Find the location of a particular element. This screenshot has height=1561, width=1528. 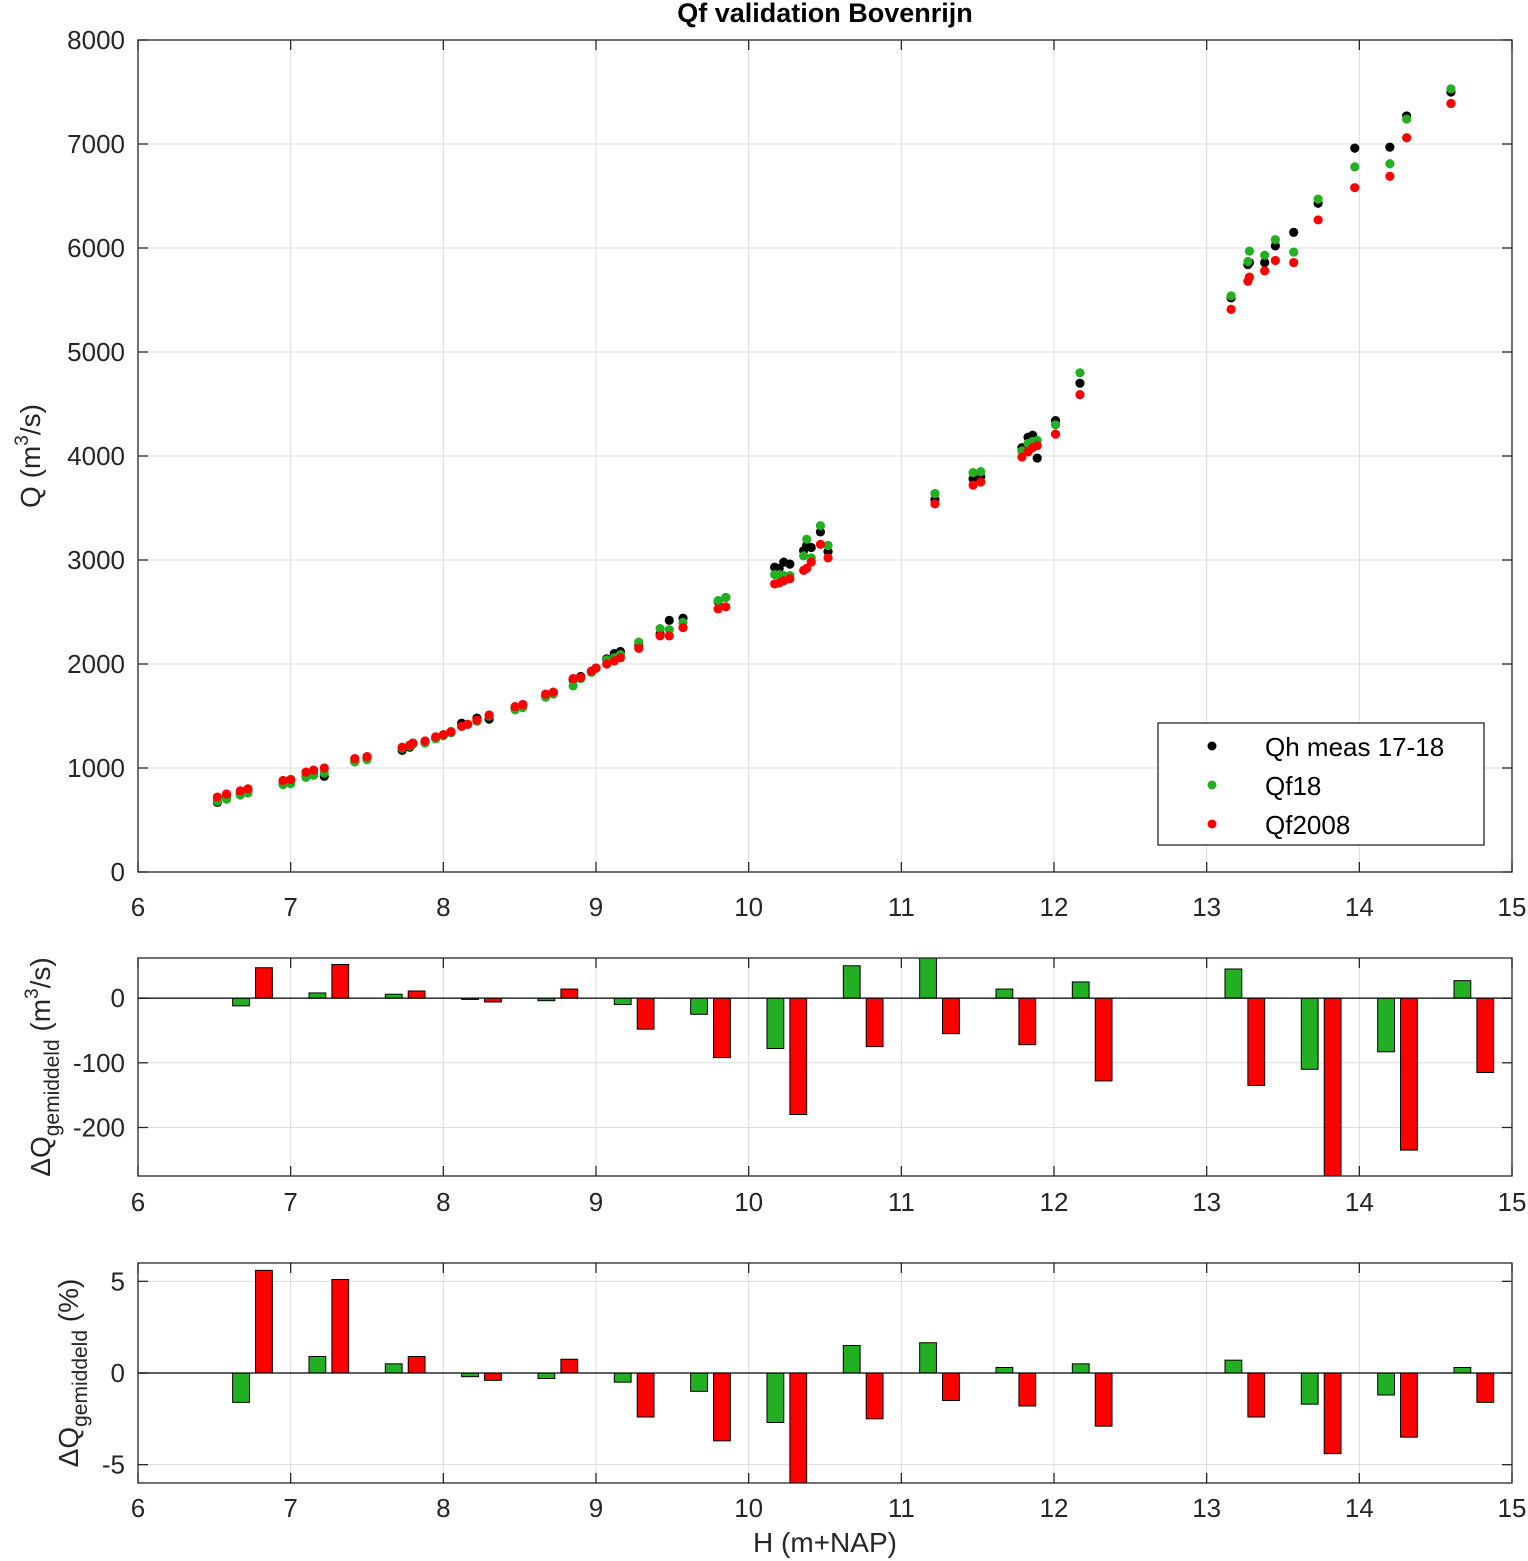

x-tick-label: 10 is located at coordinates (748, 1202).